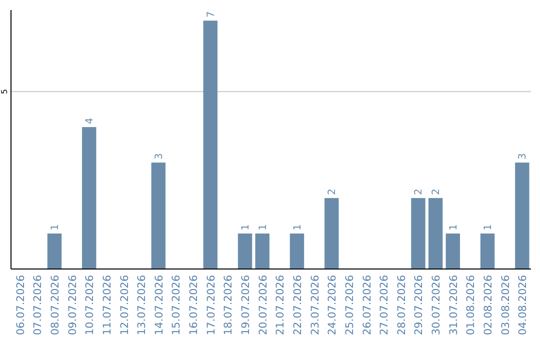  What do you see at coordinates (246, 305) in the screenshot?
I see `x-tick-label: 19.07.2026` at bounding box center [246, 305].